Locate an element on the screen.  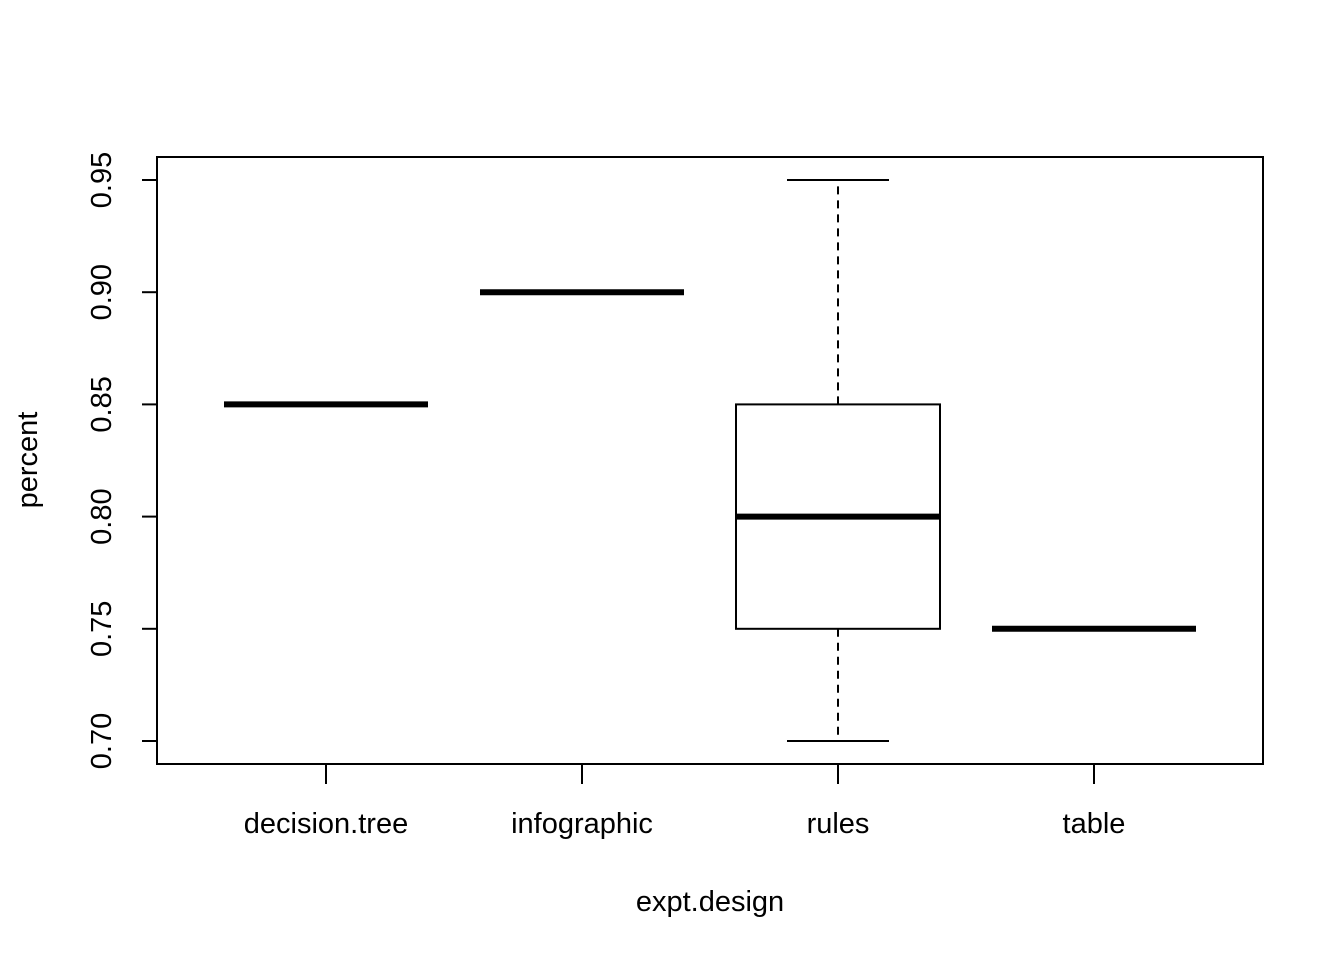
y-tick-label: 0.80 is located at coordinates (102, 516).